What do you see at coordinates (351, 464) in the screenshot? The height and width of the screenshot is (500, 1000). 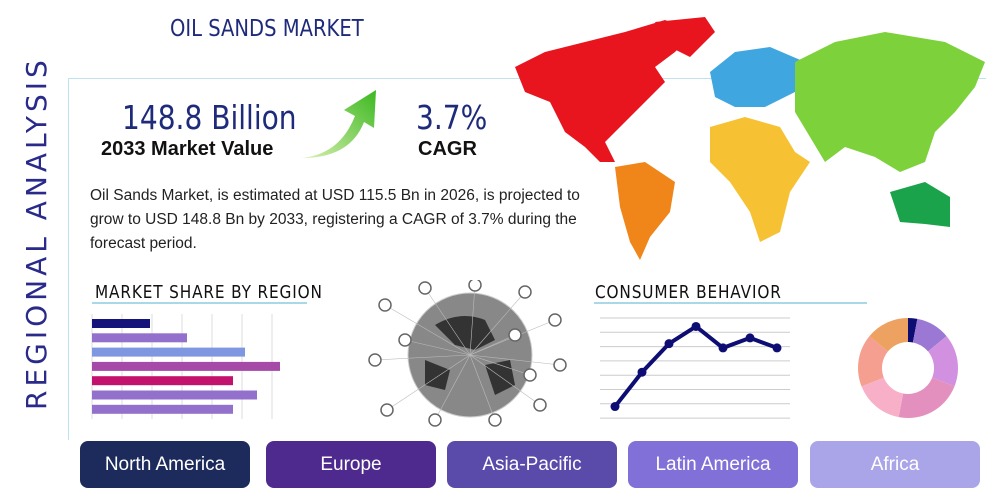 I see `region-button-europe: Europe` at bounding box center [351, 464].